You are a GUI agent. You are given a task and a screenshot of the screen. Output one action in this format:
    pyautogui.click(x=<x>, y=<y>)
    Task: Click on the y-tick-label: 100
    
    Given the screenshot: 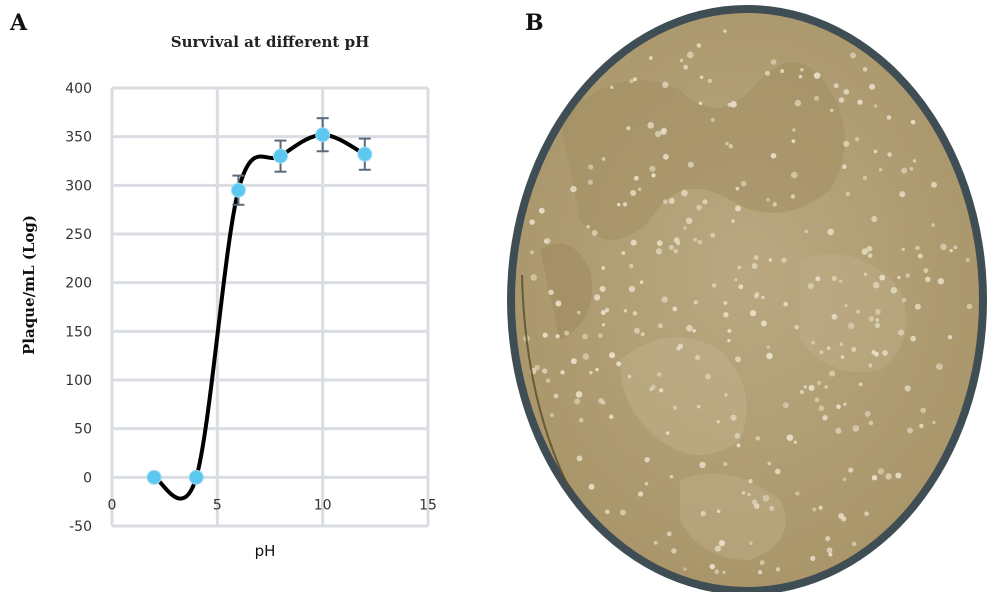 What is the action you would take?
    pyautogui.click(x=78, y=381)
    